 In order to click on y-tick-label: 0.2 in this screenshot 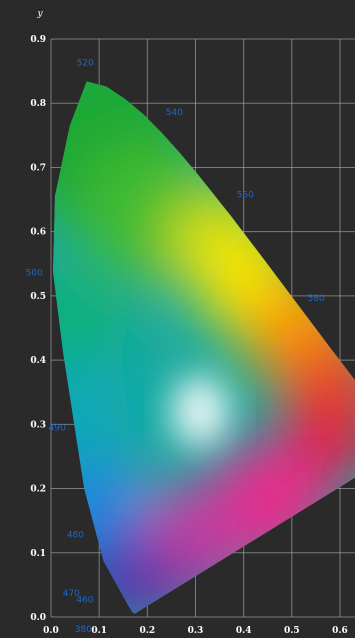, I will do `click(38, 490)`.